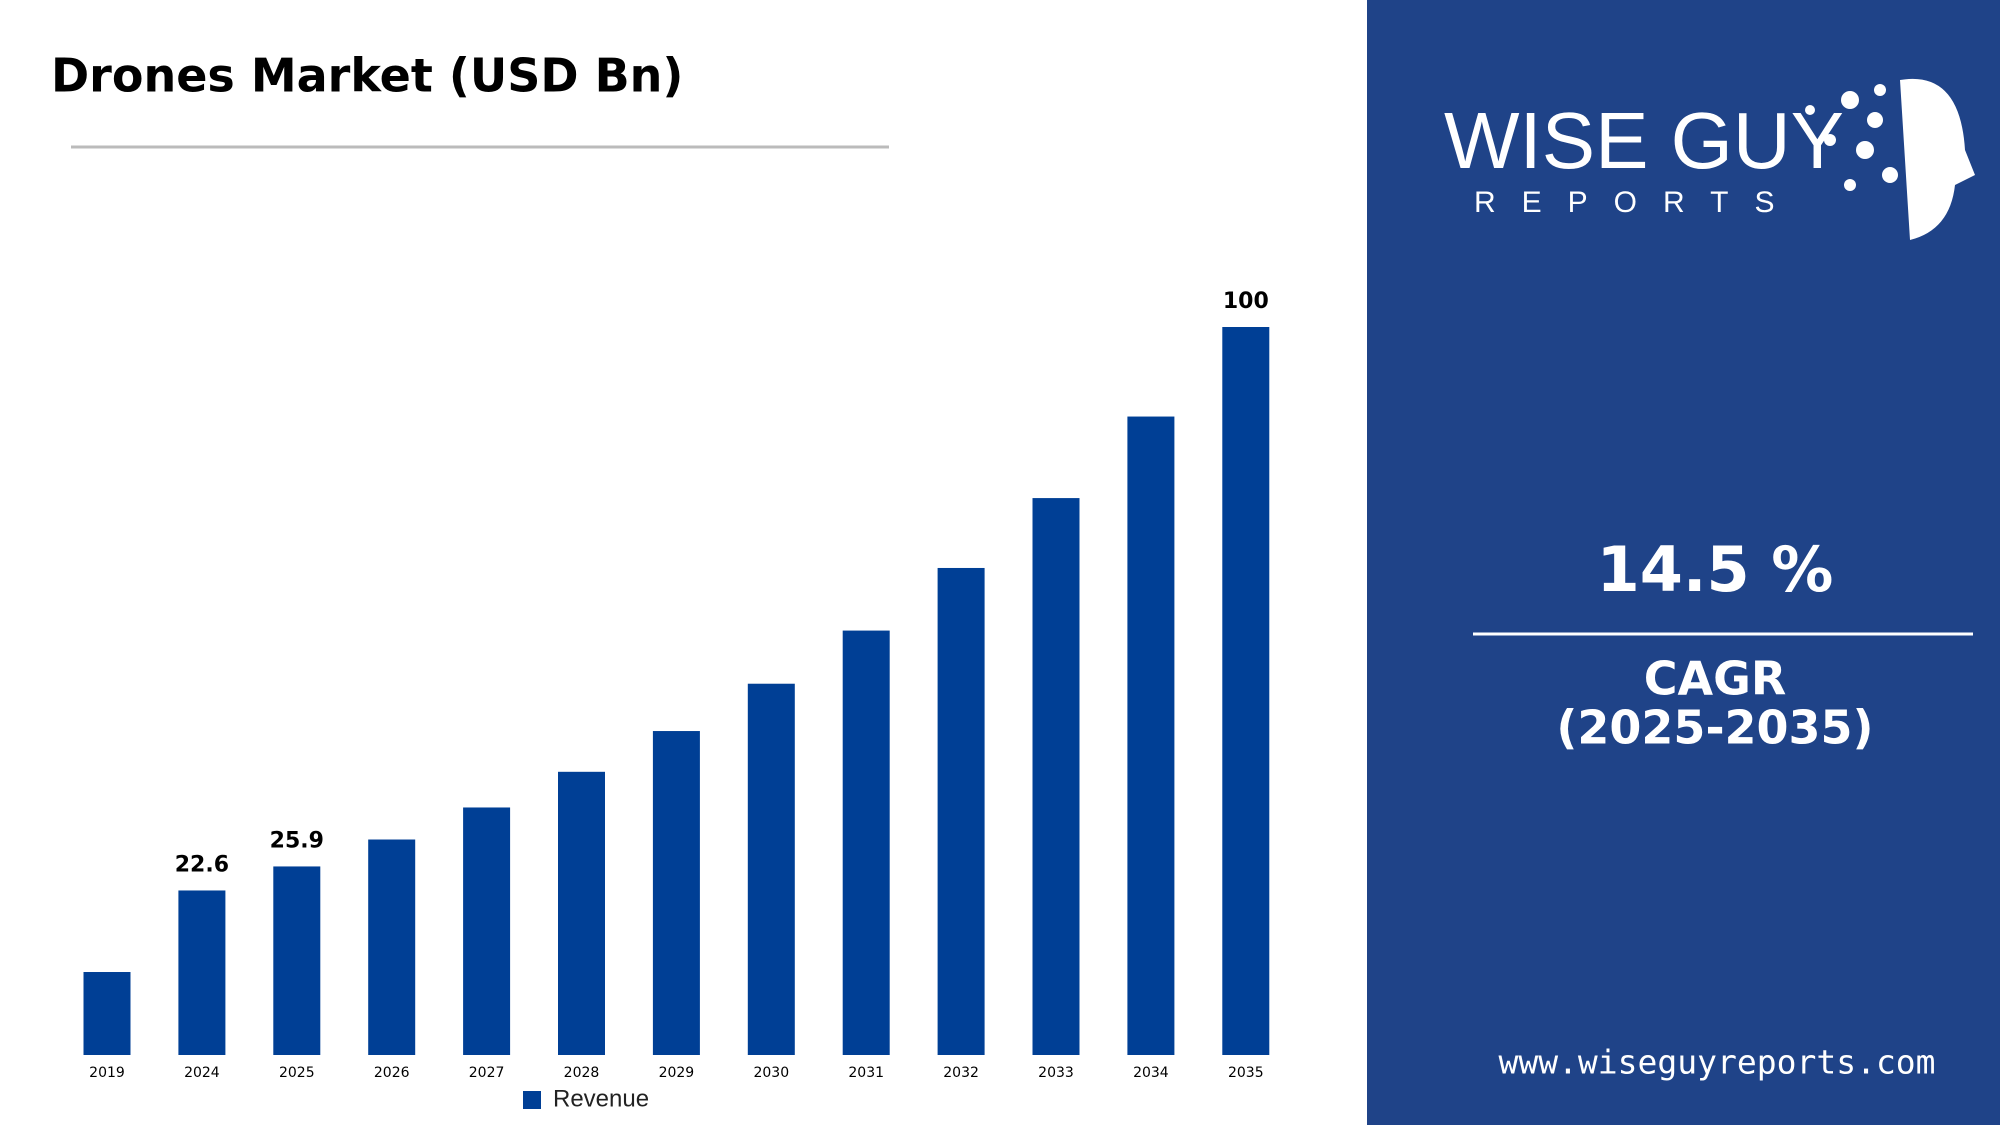  Describe the element at coordinates (487, 1073) in the screenshot. I see `x-tick-label: 2027` at that location.